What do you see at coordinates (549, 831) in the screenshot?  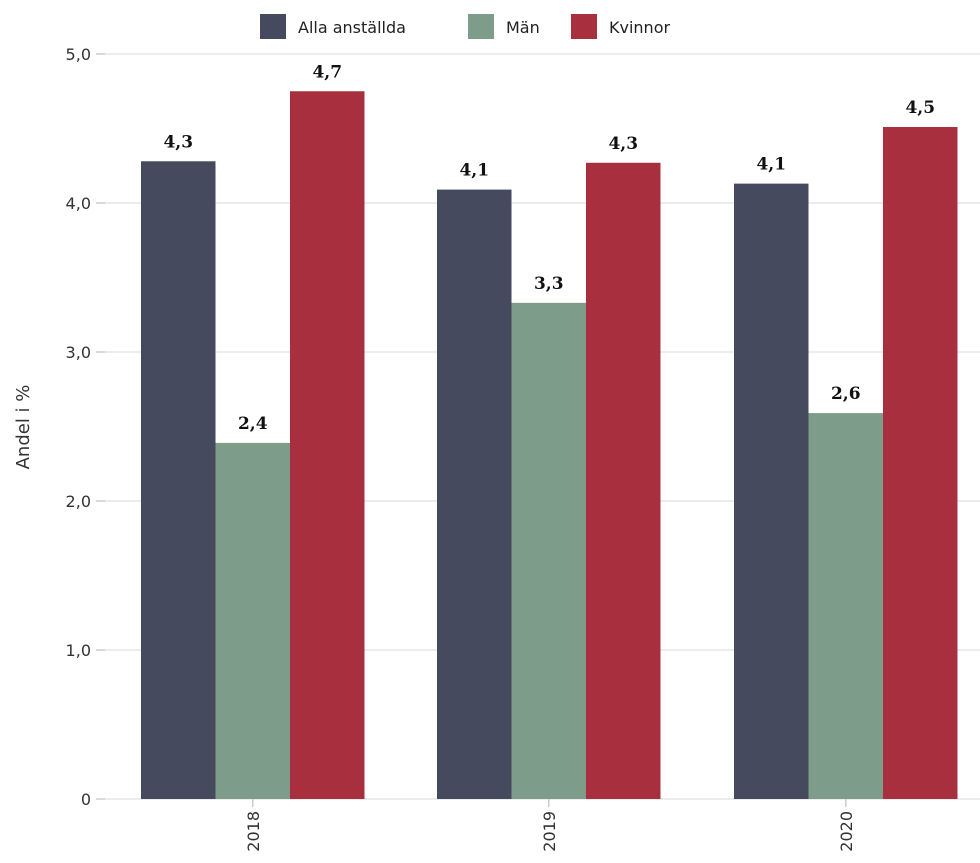 I see `x-tick-label: 2019` at bounding box center [549, 831].